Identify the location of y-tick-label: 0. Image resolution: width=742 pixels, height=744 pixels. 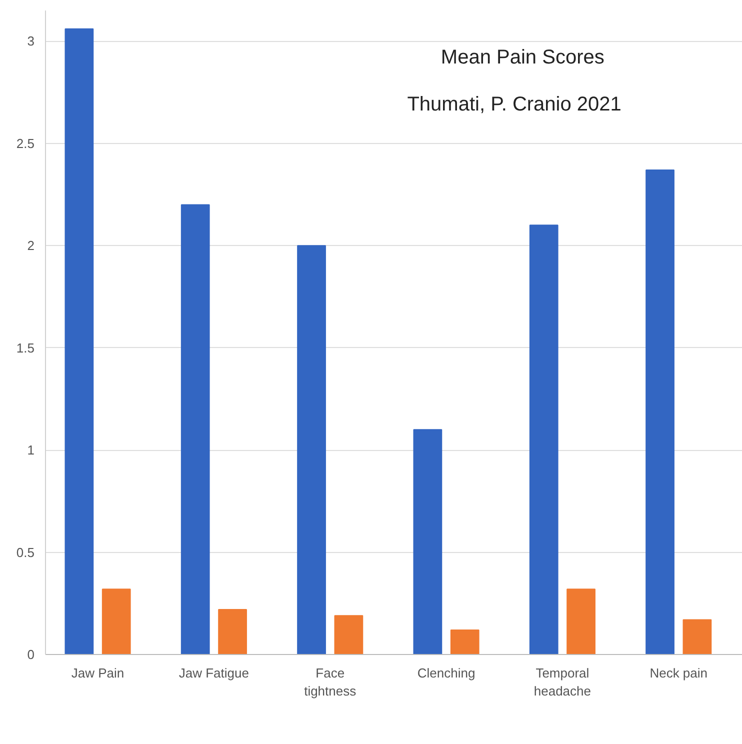
(31, 654).